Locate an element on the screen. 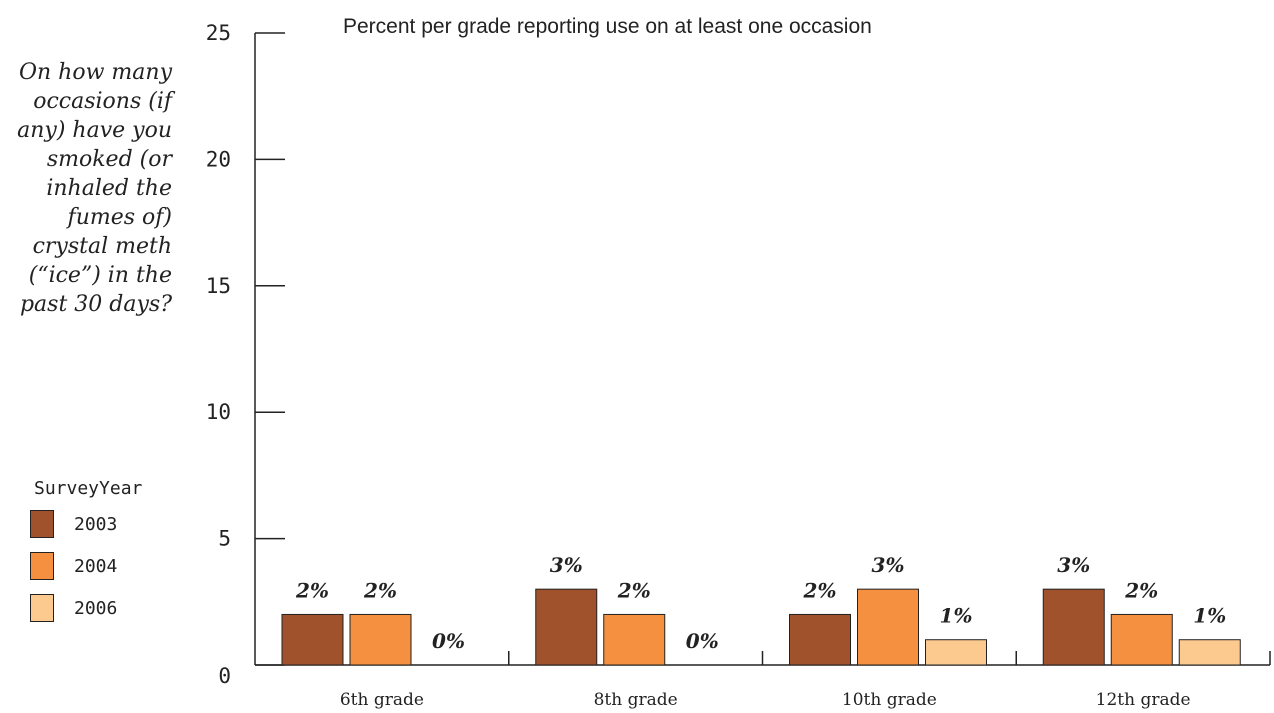 The width and height of the screenshot is (1274, 713). legend: SurveyYear 2003 2004 2006 is located at coordinates (86, 556).